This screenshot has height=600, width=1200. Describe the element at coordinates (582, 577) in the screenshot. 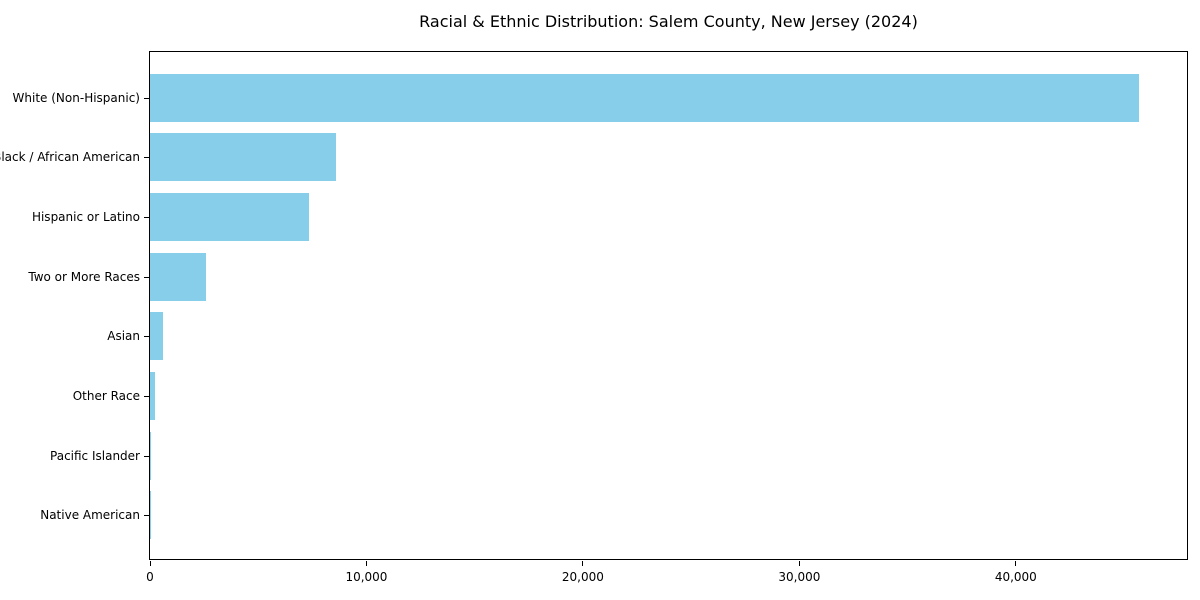

I see `x-tick-label-20000: 20,000` at that location.